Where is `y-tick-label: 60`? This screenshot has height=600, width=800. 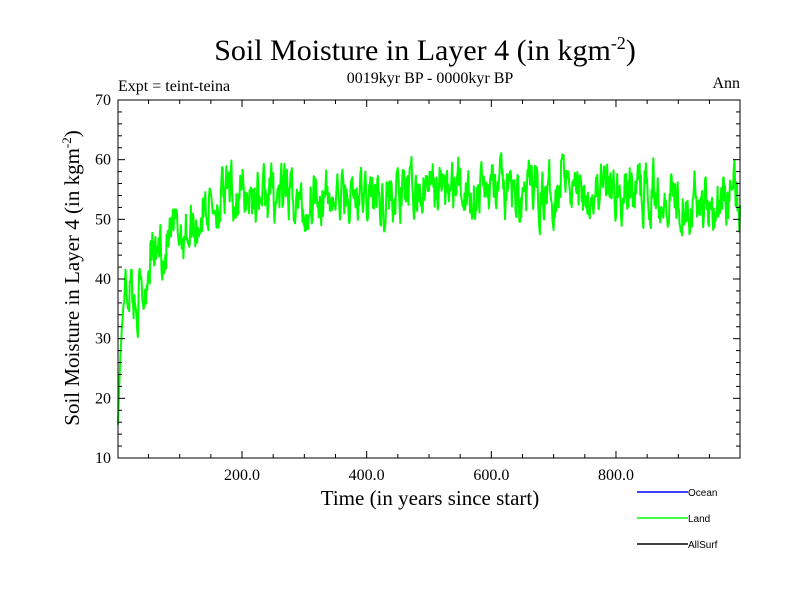
y-tick-label: 60 is located at coordinates (103, 160).